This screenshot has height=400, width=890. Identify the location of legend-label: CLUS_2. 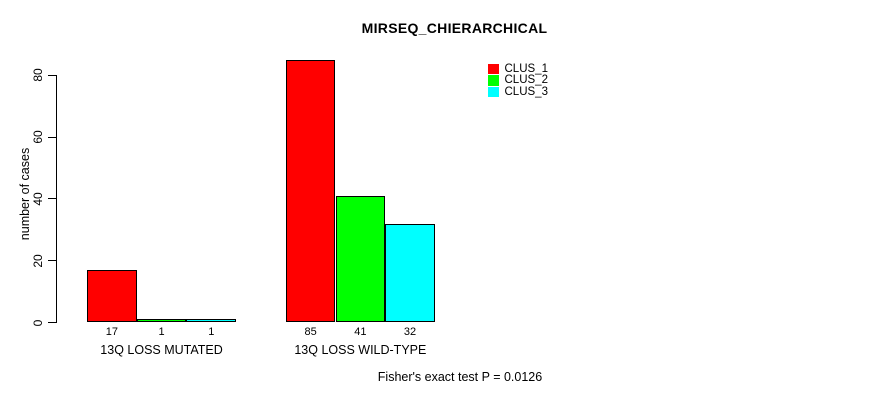
(526, 80).